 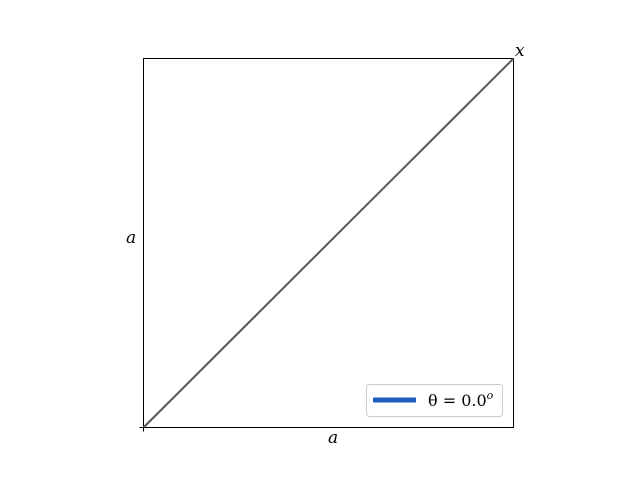 I want to click on legend: θ = 0.0o, so click(x=434, y=400).